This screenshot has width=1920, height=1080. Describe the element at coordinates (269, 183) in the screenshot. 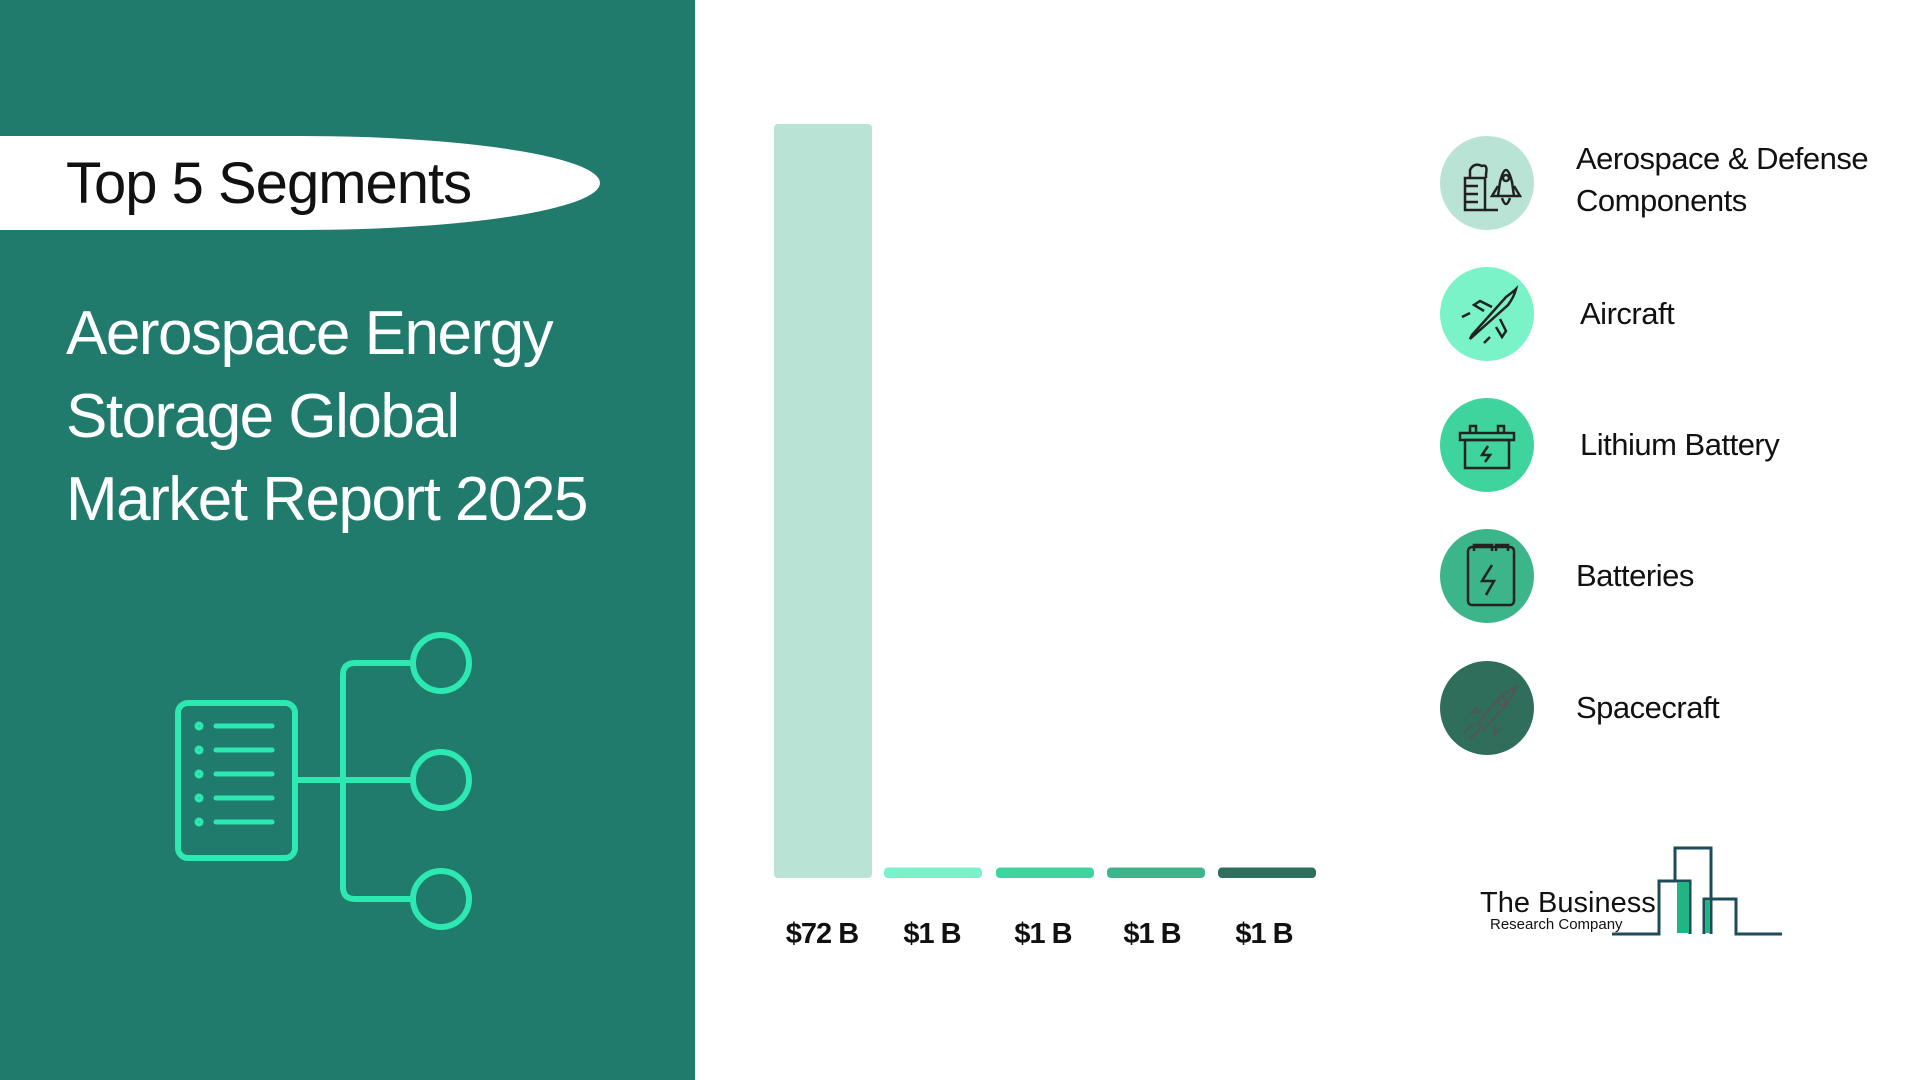

I see `badge-text: Top 5 Segments` at that location.